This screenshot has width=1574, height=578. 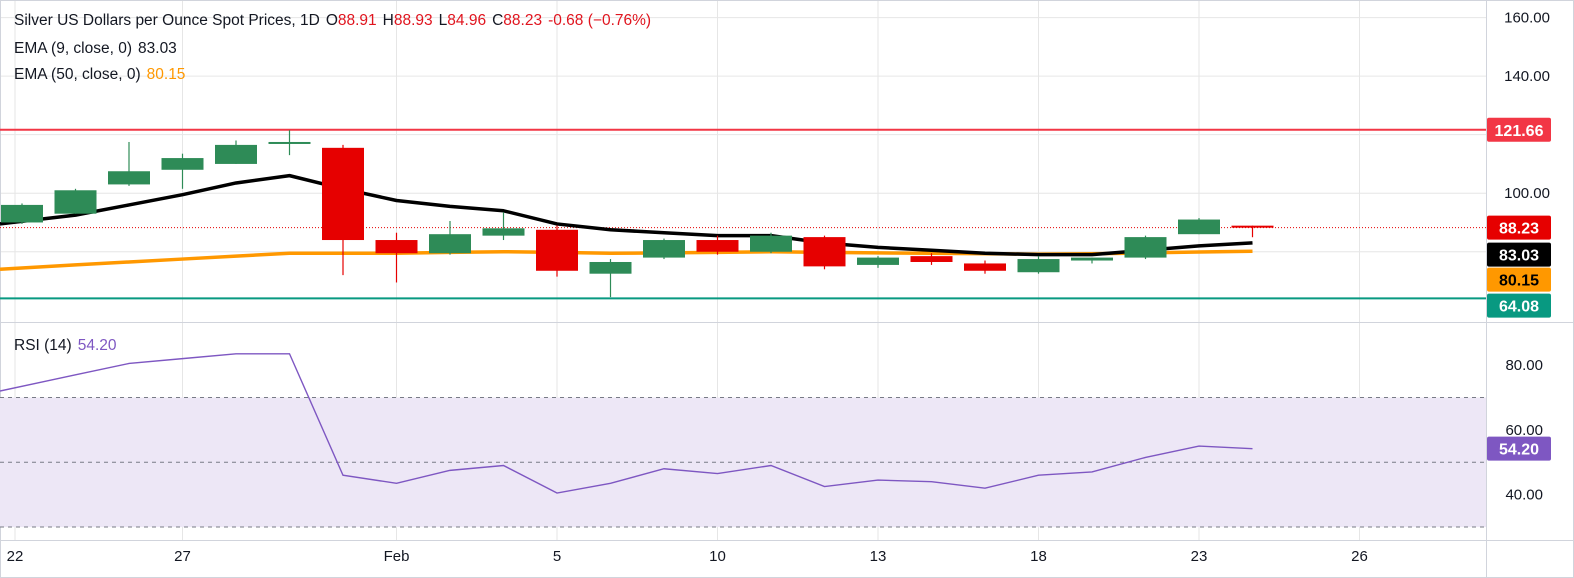 I want to click on low-label: L, so click(x=443, y=20).